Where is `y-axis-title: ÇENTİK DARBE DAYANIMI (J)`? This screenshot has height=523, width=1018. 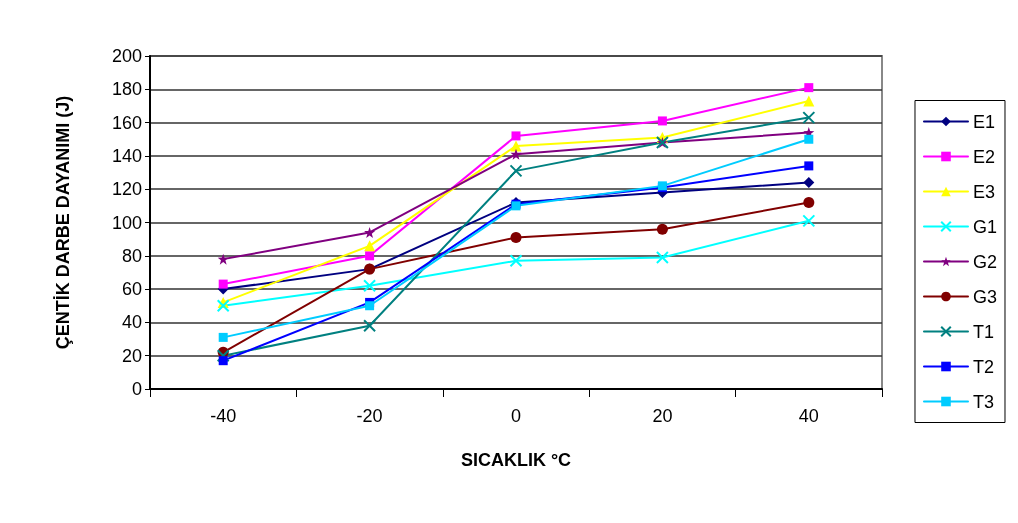
y-axis-title: ÇENTİK DARBE DAYANIMI (J) is located at coordinates (63, 222).